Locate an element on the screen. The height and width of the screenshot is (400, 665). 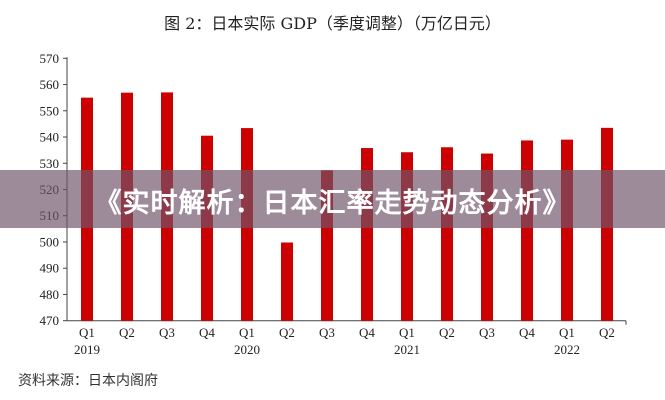
chart-title: 图 2：日本实际 GDP（季度调整）（万亿日元） is located at coordinates (332, 23).